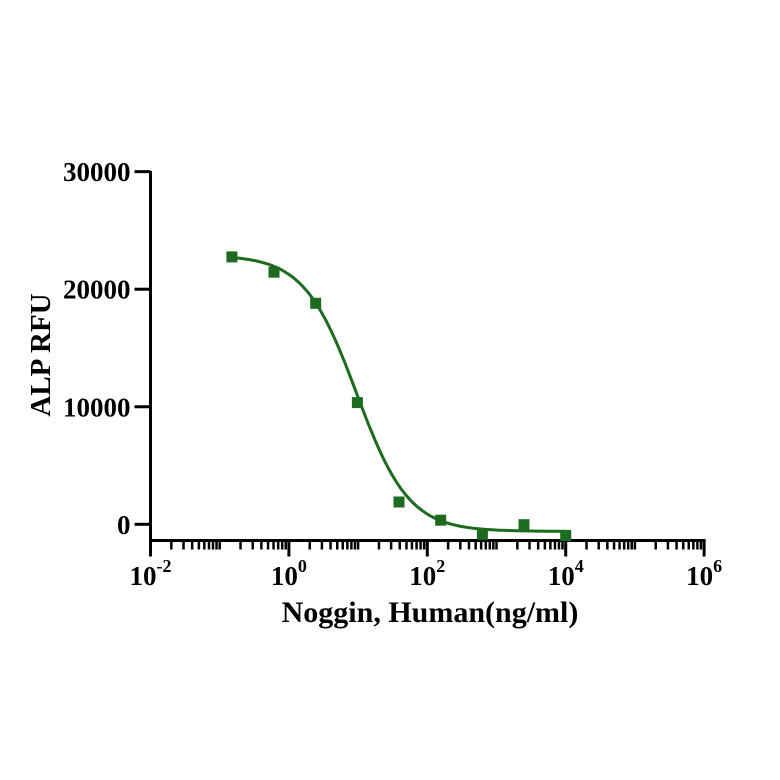 The image size is (780, 780). What do you see at coordinates (97, 407) in the screenshot?
I see `y-tick-label: 10000` at bounding box center [97, 407].